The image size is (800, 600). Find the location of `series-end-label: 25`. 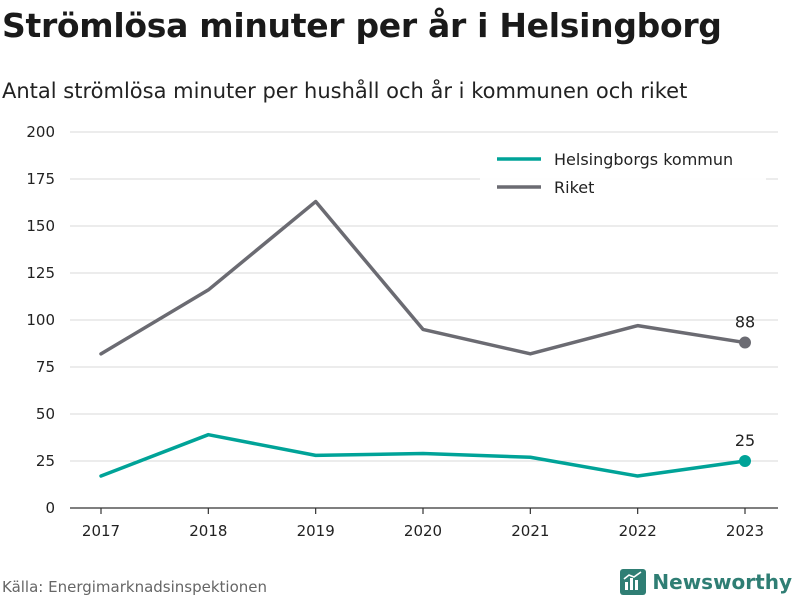

series-end-label: 25 is located at coordinates (745, 440).